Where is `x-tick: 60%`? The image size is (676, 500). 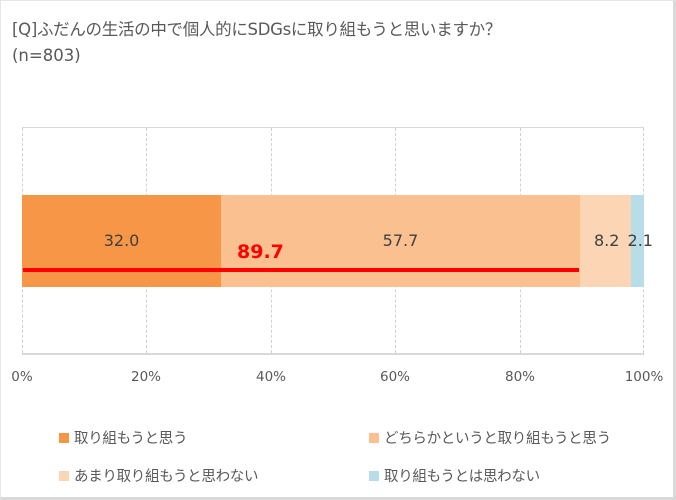
x-tick: 60% is located at coordinates (395, 377).